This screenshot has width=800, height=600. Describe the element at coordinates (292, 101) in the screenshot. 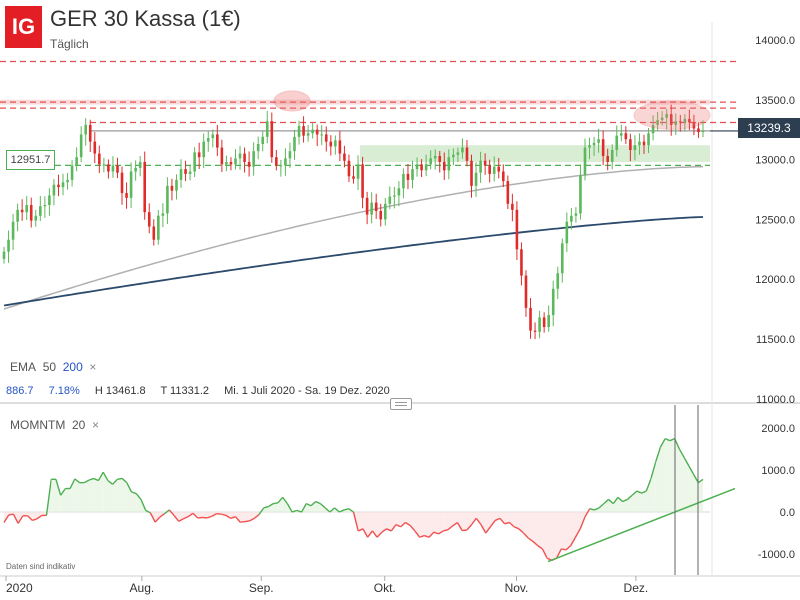

I see `annotation-ellipse` at that location.